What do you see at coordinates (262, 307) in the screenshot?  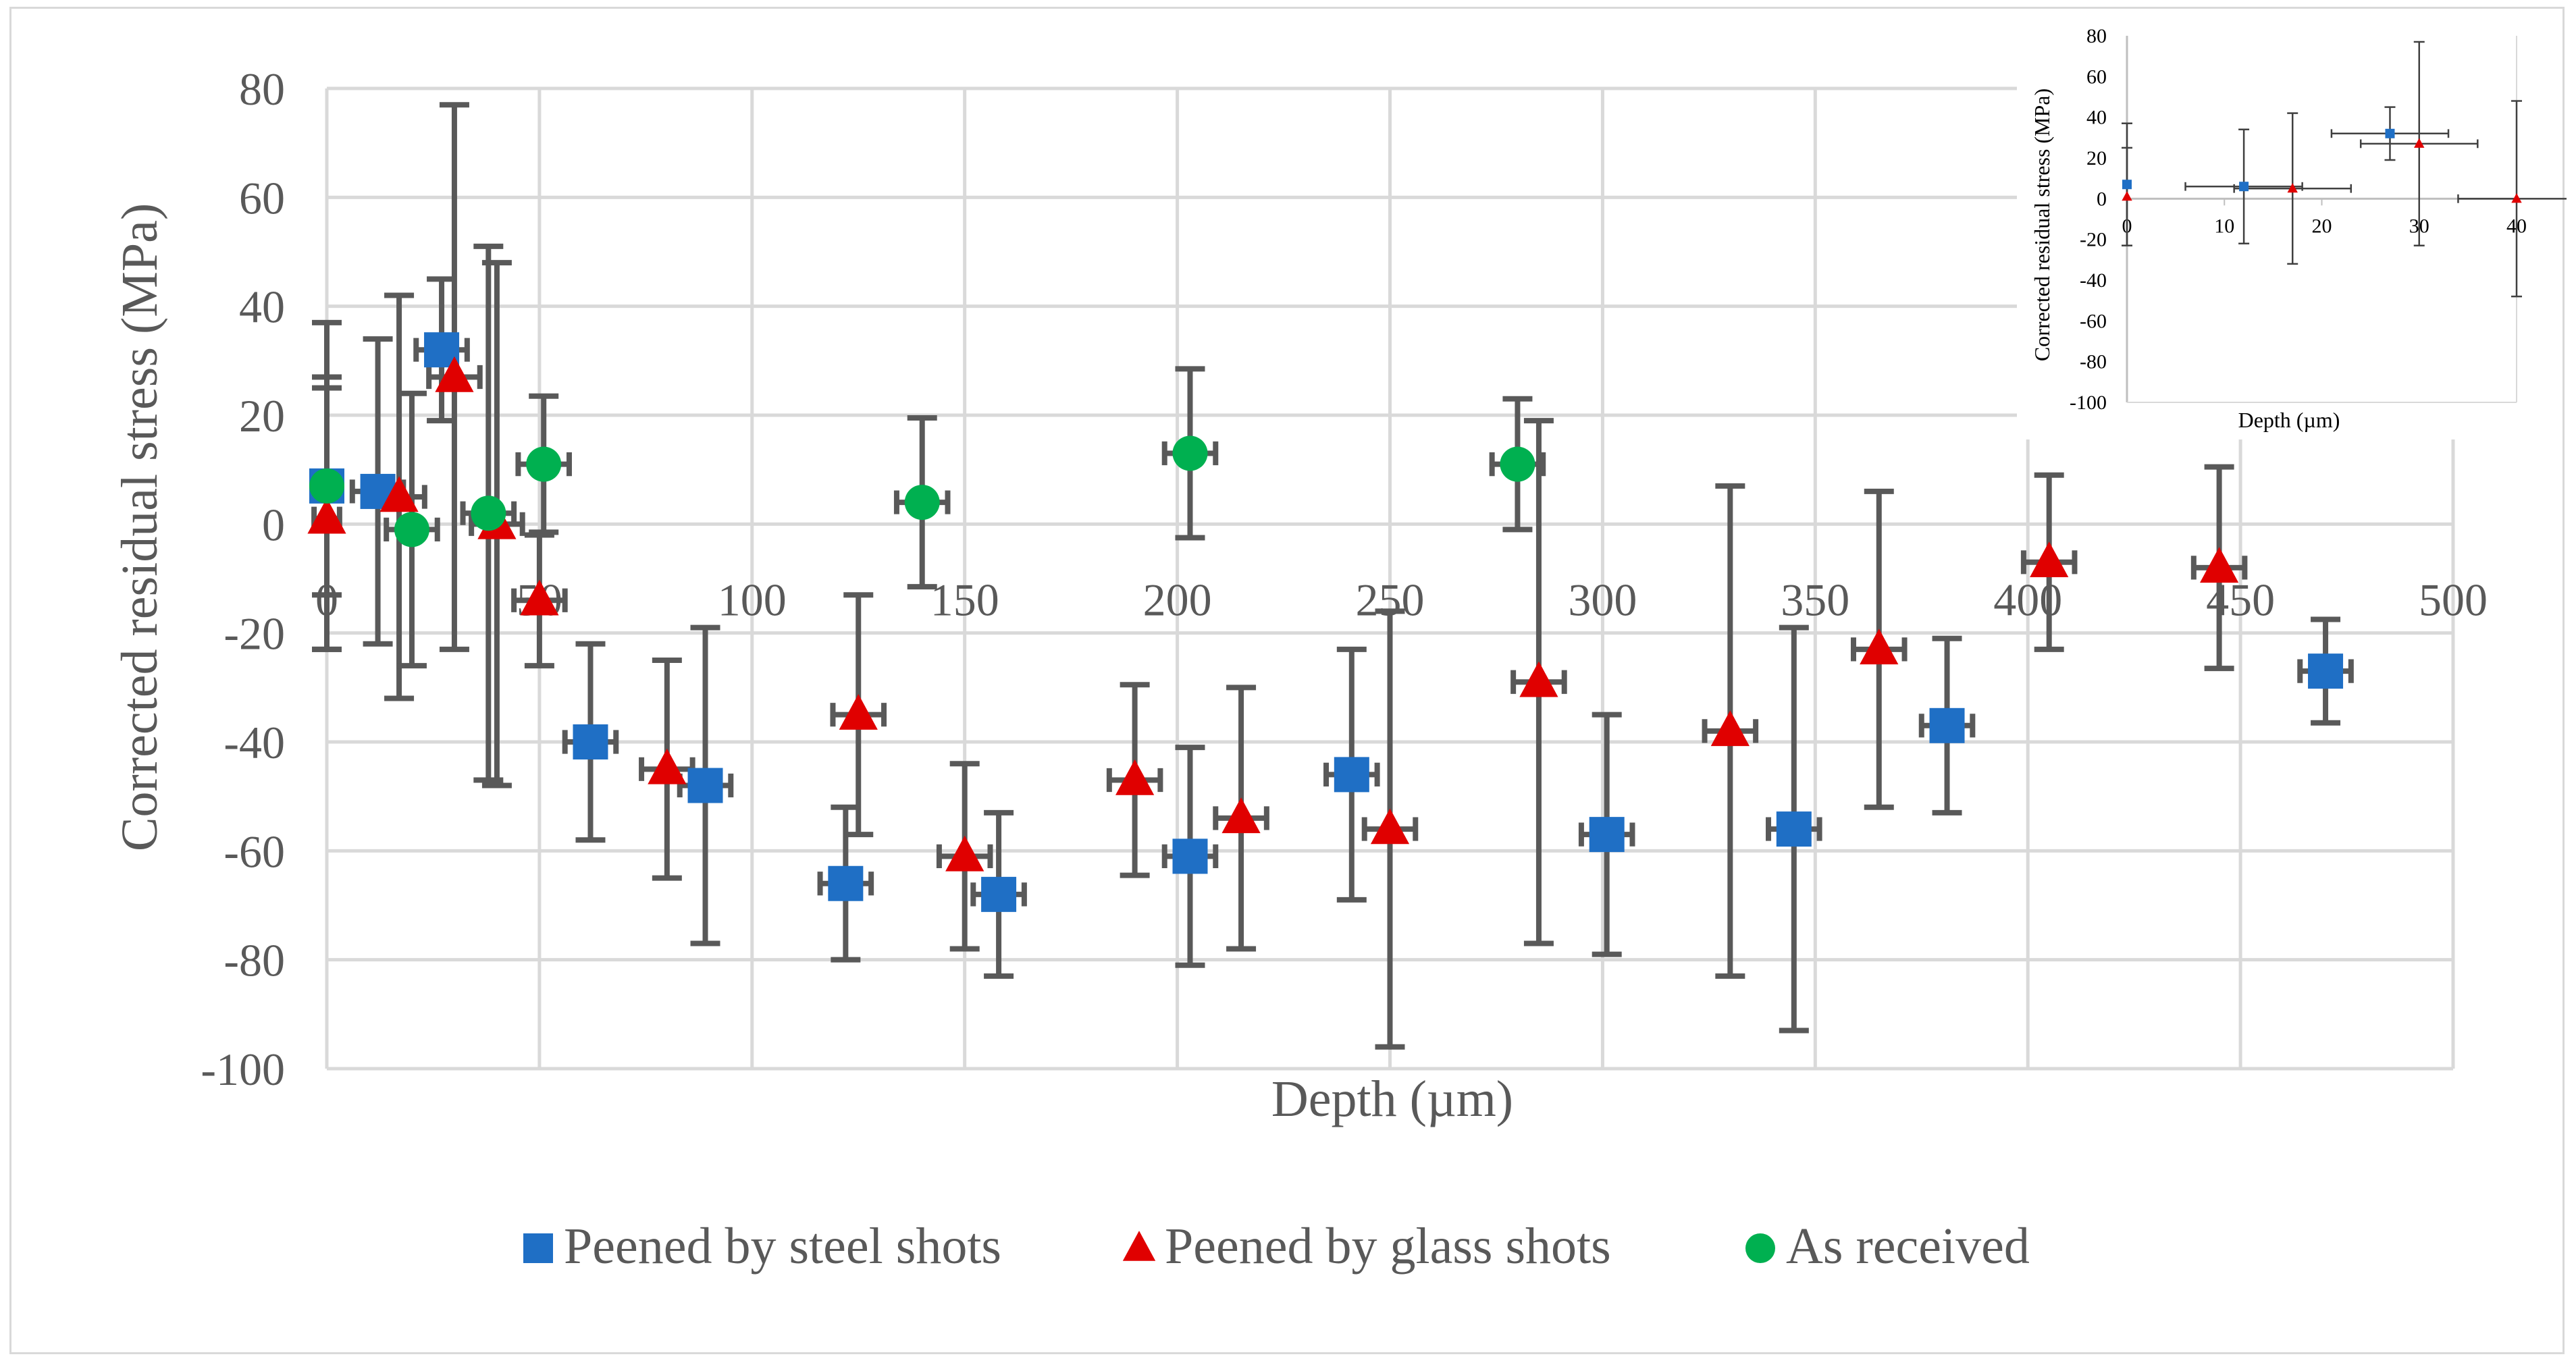 I see `y-tick-label-40: 40` at bounding box center [262, 307].